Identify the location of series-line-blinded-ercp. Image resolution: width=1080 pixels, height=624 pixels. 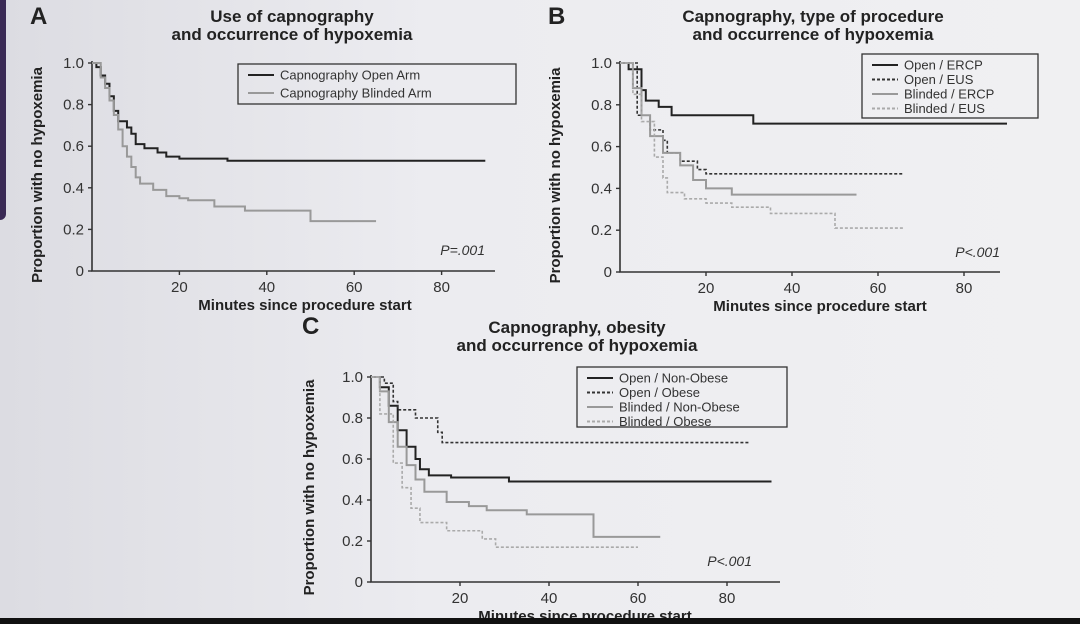
(738, 129).